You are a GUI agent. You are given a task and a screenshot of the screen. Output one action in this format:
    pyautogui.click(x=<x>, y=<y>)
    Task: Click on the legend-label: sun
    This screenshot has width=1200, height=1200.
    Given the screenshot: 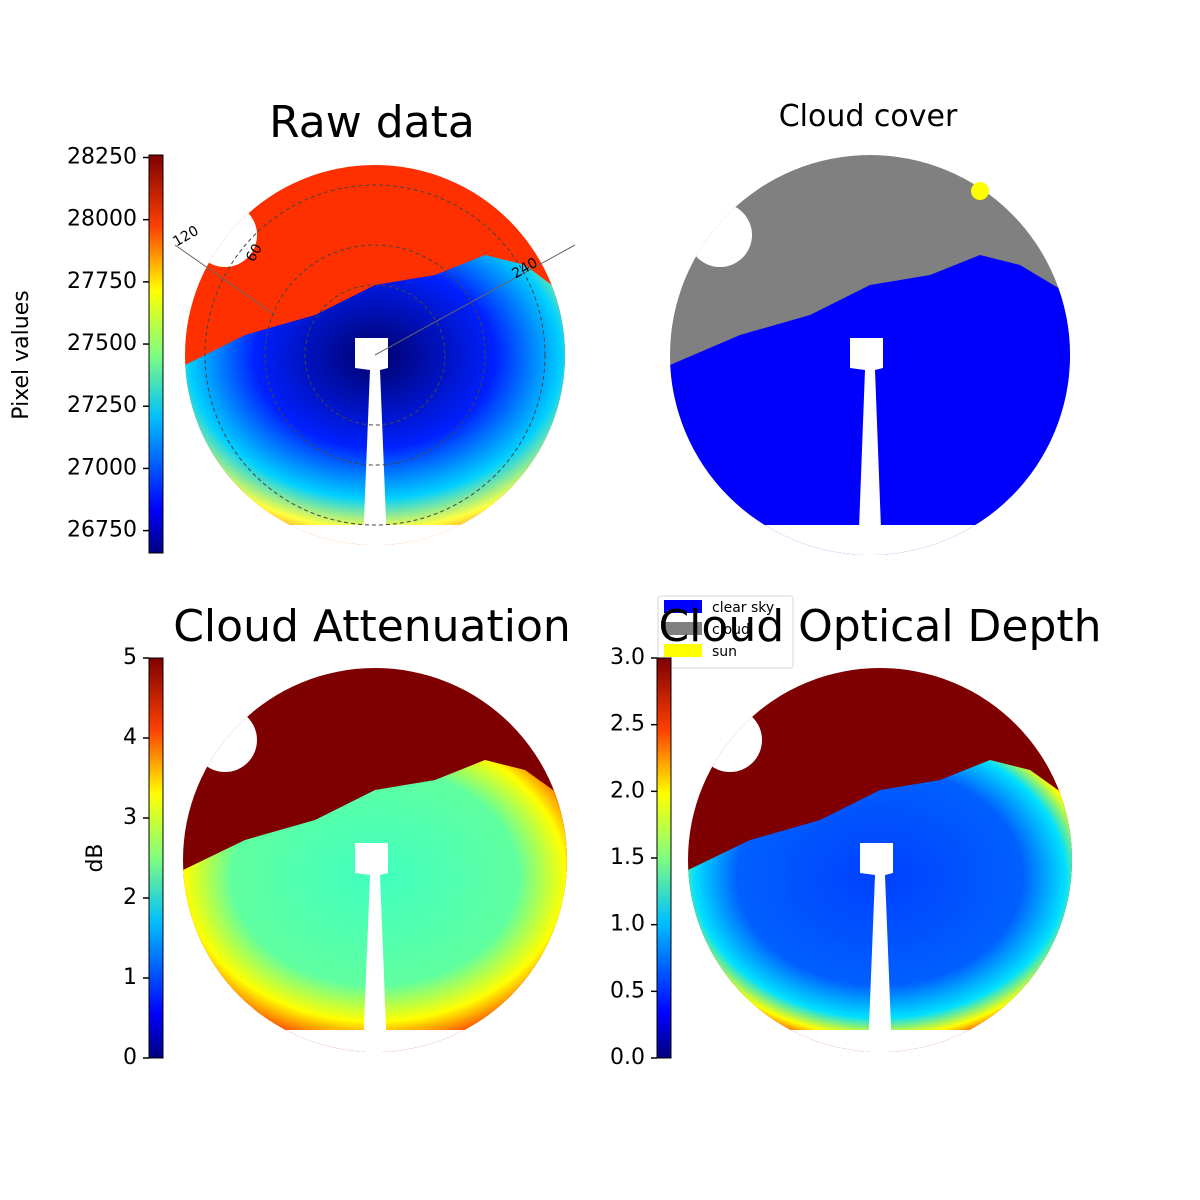 What is the action you would take?
    pyautogui.click(x=724, y=652)
    